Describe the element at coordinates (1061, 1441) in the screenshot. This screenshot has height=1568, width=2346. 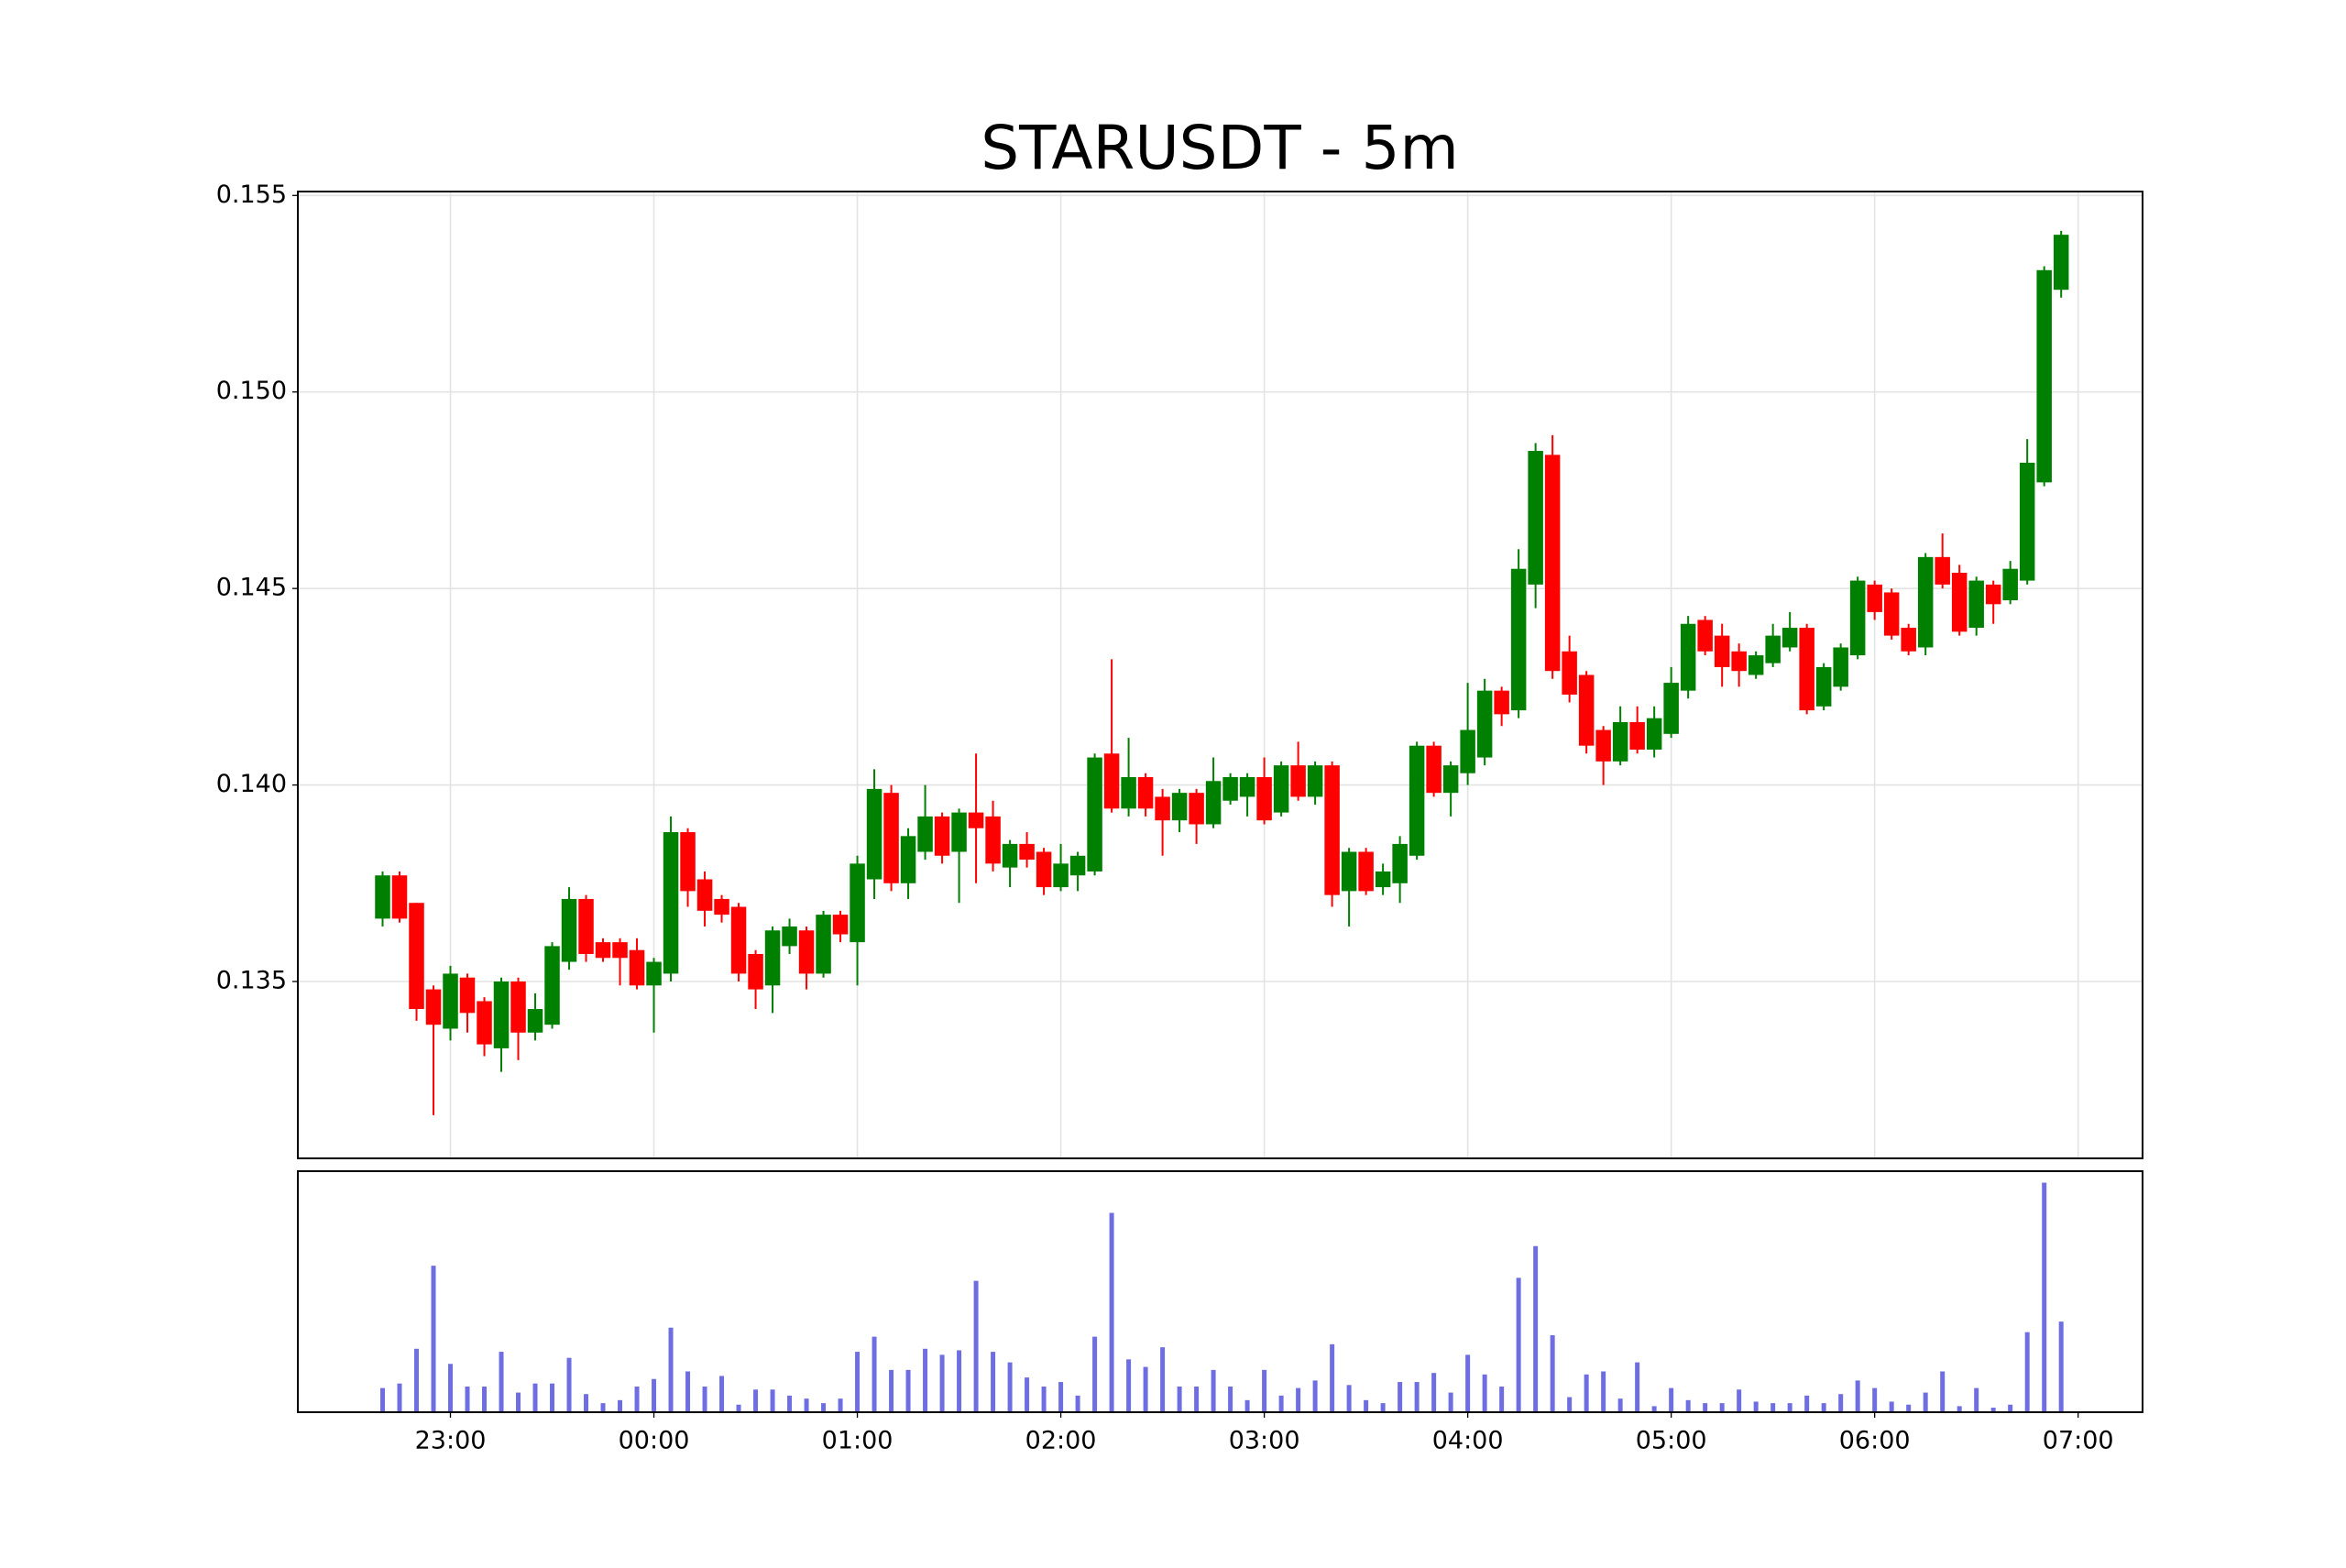
I see `x-tick-label: 02:00` at that location.